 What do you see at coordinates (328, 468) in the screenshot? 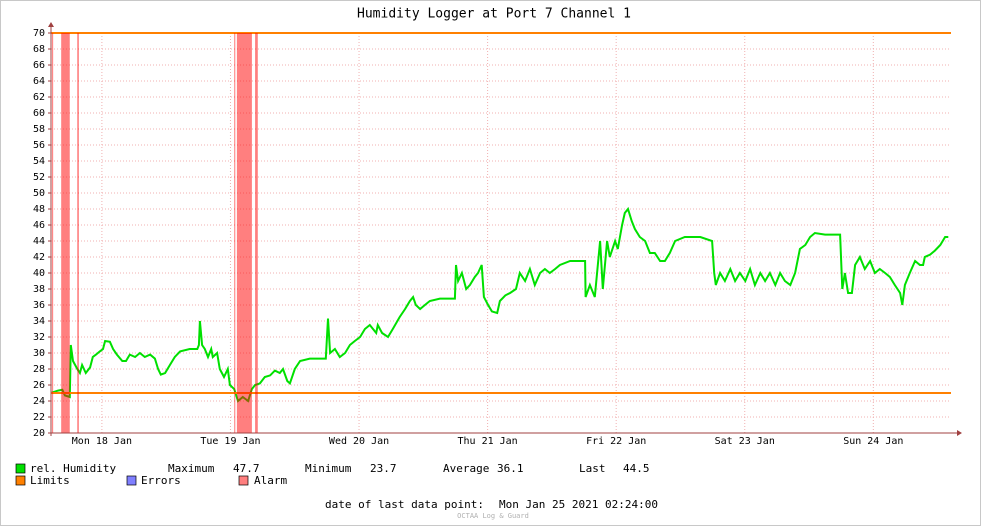
I see `stat-label: Minimum` at bounding box center [328, 468].